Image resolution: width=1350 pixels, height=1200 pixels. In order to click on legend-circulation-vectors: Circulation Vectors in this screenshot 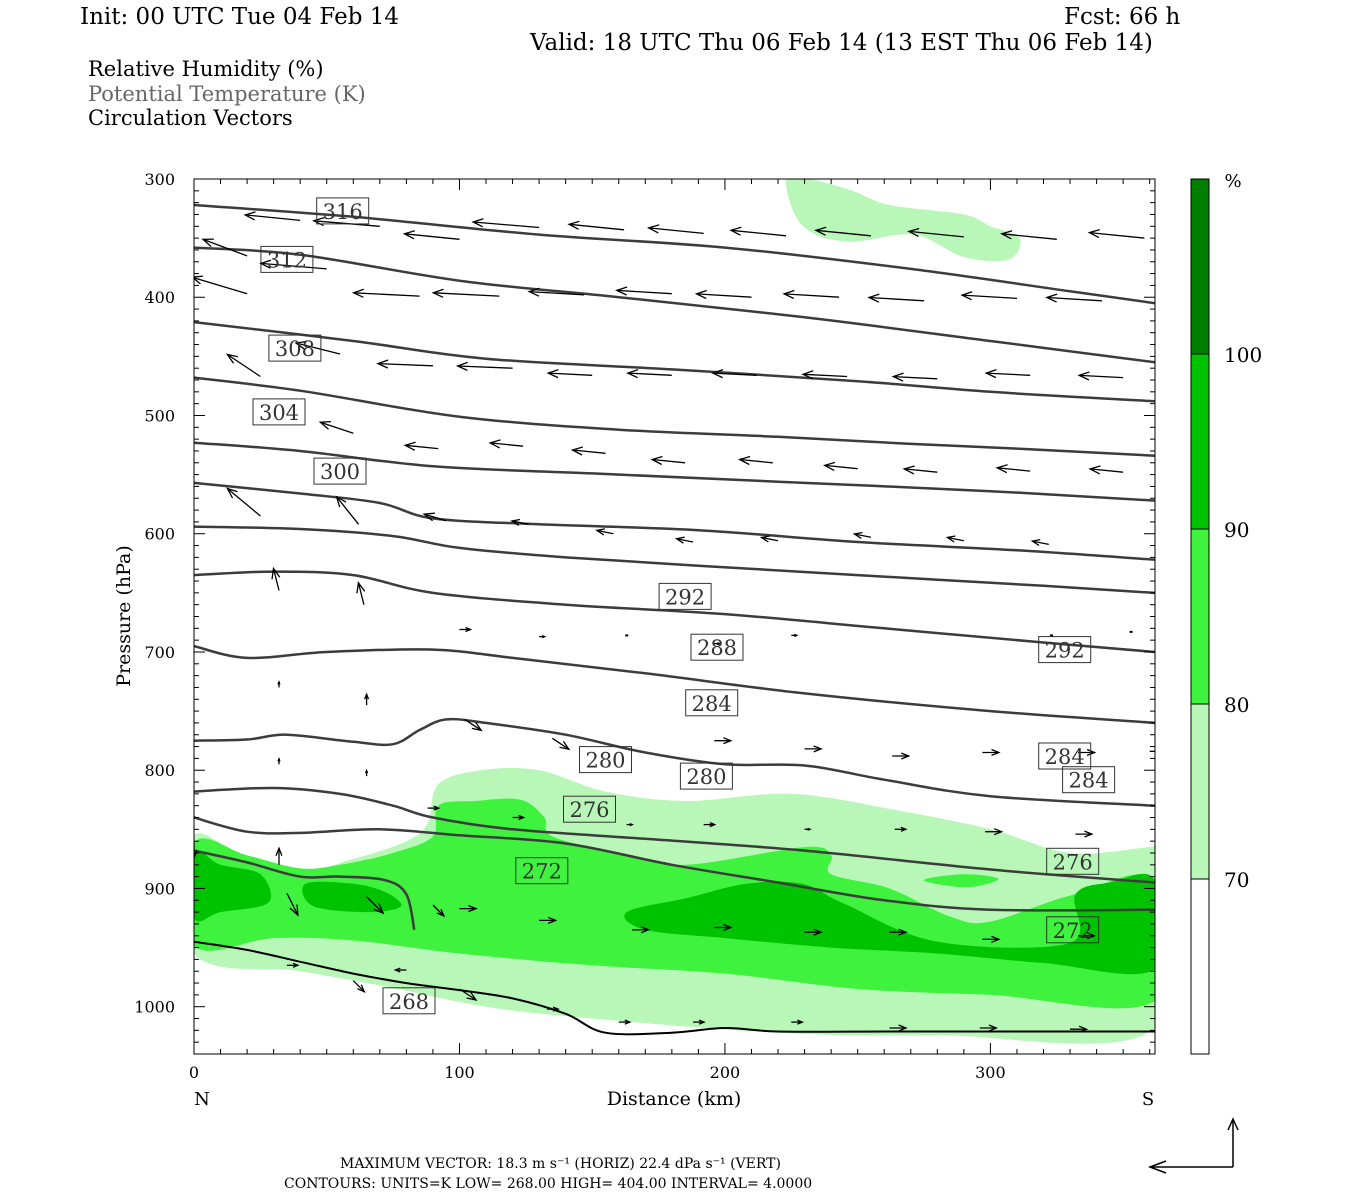, I will do `click(190, 118)`.